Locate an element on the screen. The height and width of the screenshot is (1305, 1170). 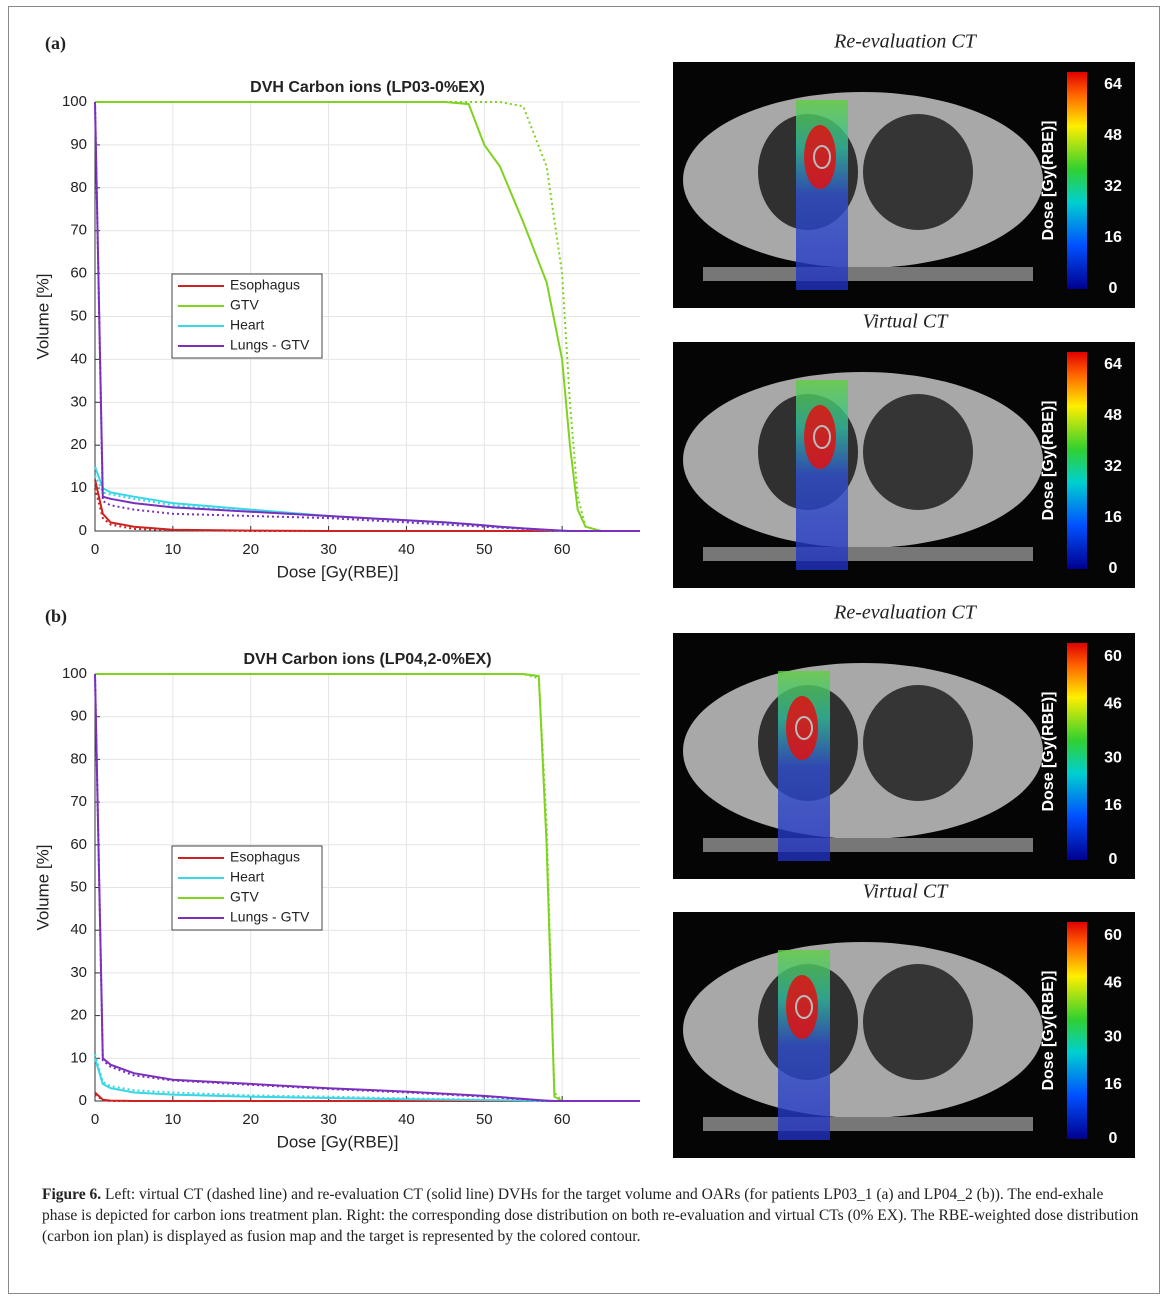
x-tick-label: 0 is located at coordinates (95, 1119).